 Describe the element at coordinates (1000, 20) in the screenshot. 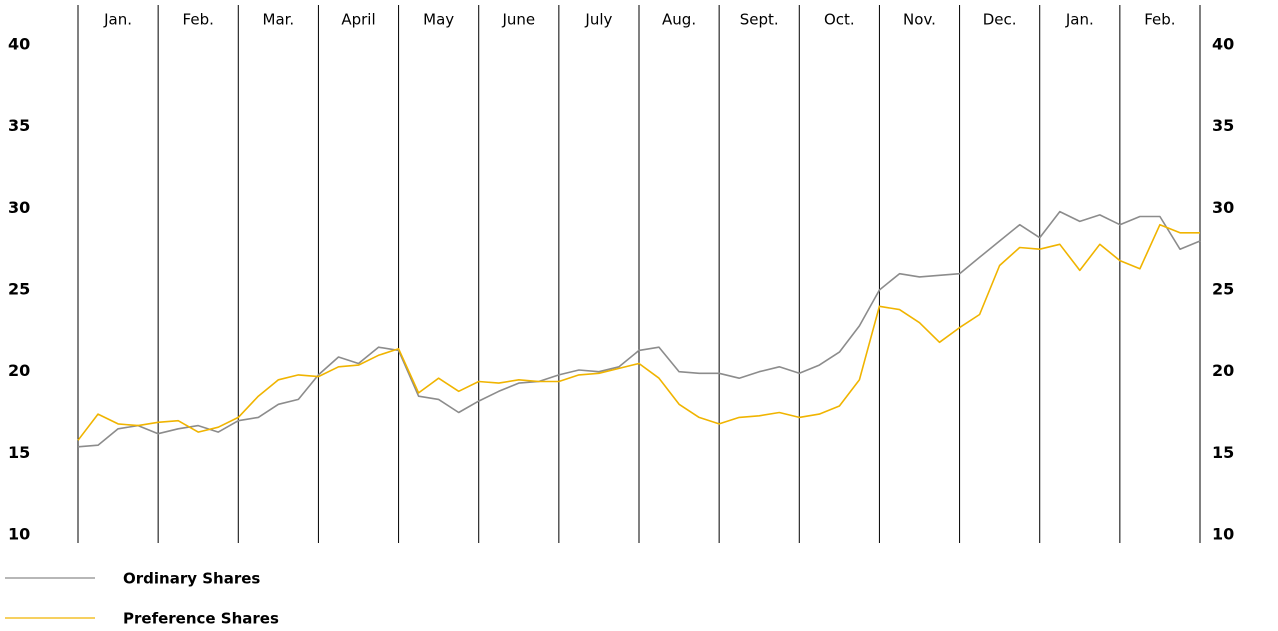

I see `month-label: Dec.` at that location.